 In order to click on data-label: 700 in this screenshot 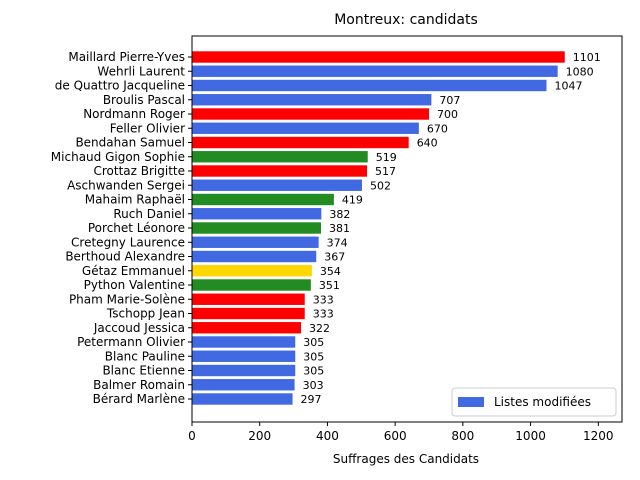, I will do `click(447, 114)`.